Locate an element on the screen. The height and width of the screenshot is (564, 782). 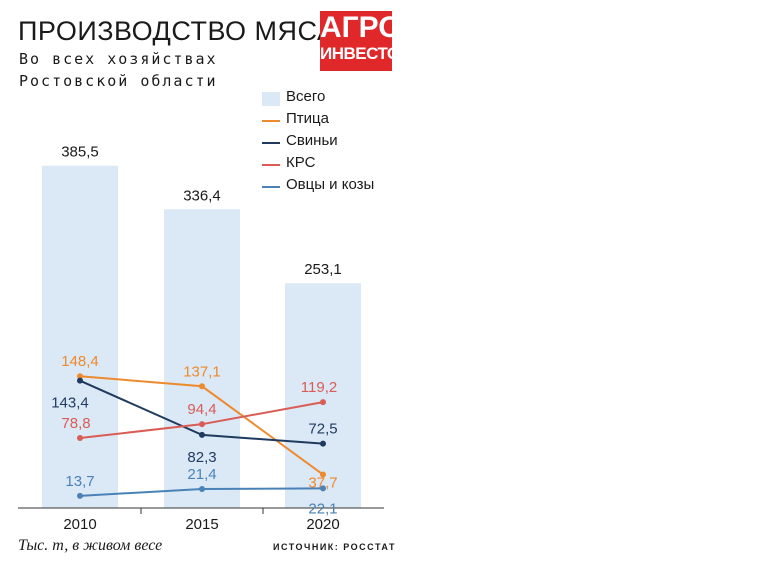
legend-swatch-total is located at coordinates (271, 99).